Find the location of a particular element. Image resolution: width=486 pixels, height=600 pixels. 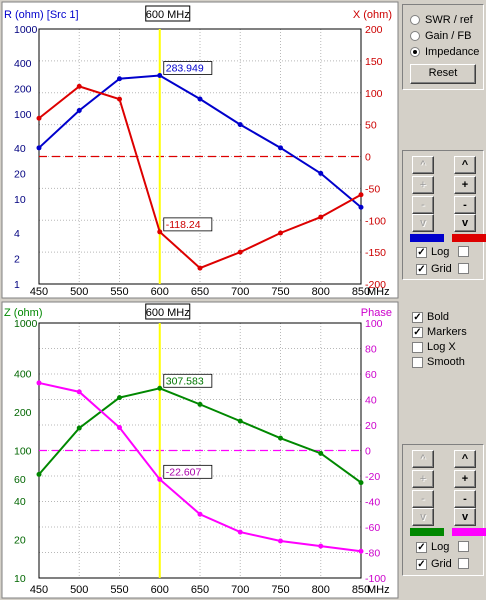

top-right-plus-button: + is located at coordinates (465, 185).